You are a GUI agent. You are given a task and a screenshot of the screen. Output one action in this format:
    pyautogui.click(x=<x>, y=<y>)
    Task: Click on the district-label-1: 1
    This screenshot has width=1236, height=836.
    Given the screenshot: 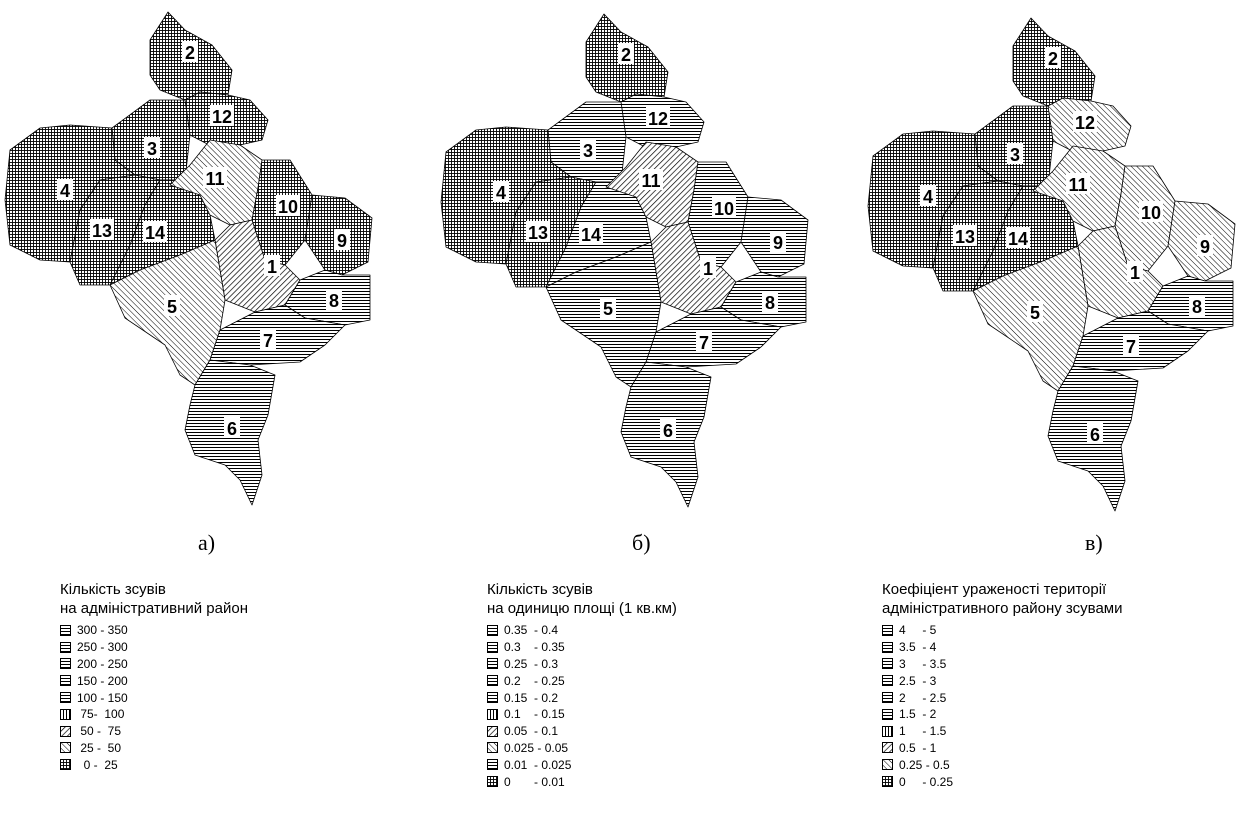 What is the action you would take?
    pyautogui.click(x=1135, y=273)
    